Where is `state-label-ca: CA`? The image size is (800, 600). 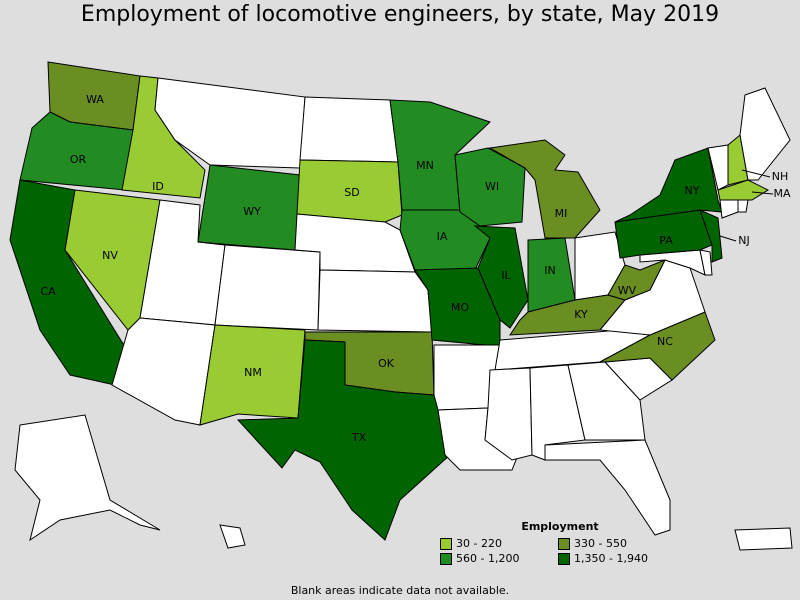
state-label-ca: CA is located at coordinates (48, 291).